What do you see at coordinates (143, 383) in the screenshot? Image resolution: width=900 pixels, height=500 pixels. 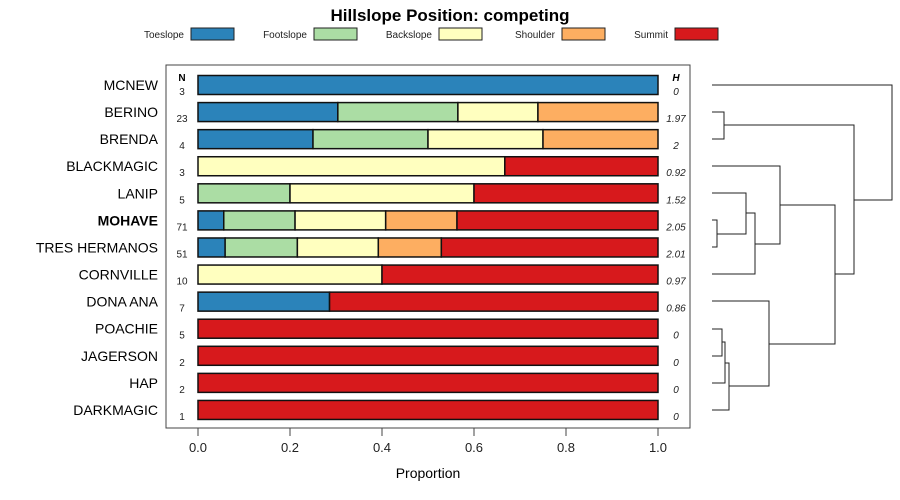 I see `row-label: HAP` at bounding box center [143, 383].